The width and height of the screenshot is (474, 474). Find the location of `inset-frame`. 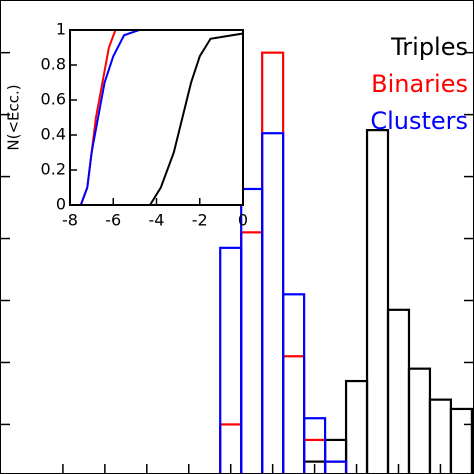

inset-frame is located at coordinates (156, 117).